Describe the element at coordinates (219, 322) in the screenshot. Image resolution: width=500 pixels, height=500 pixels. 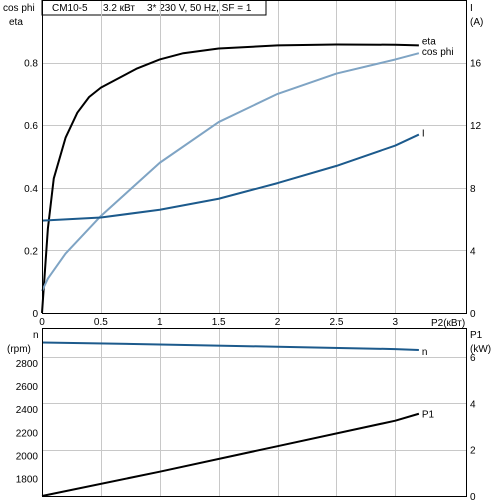
I see `upper-x-tick-label: 1.5` at that location.